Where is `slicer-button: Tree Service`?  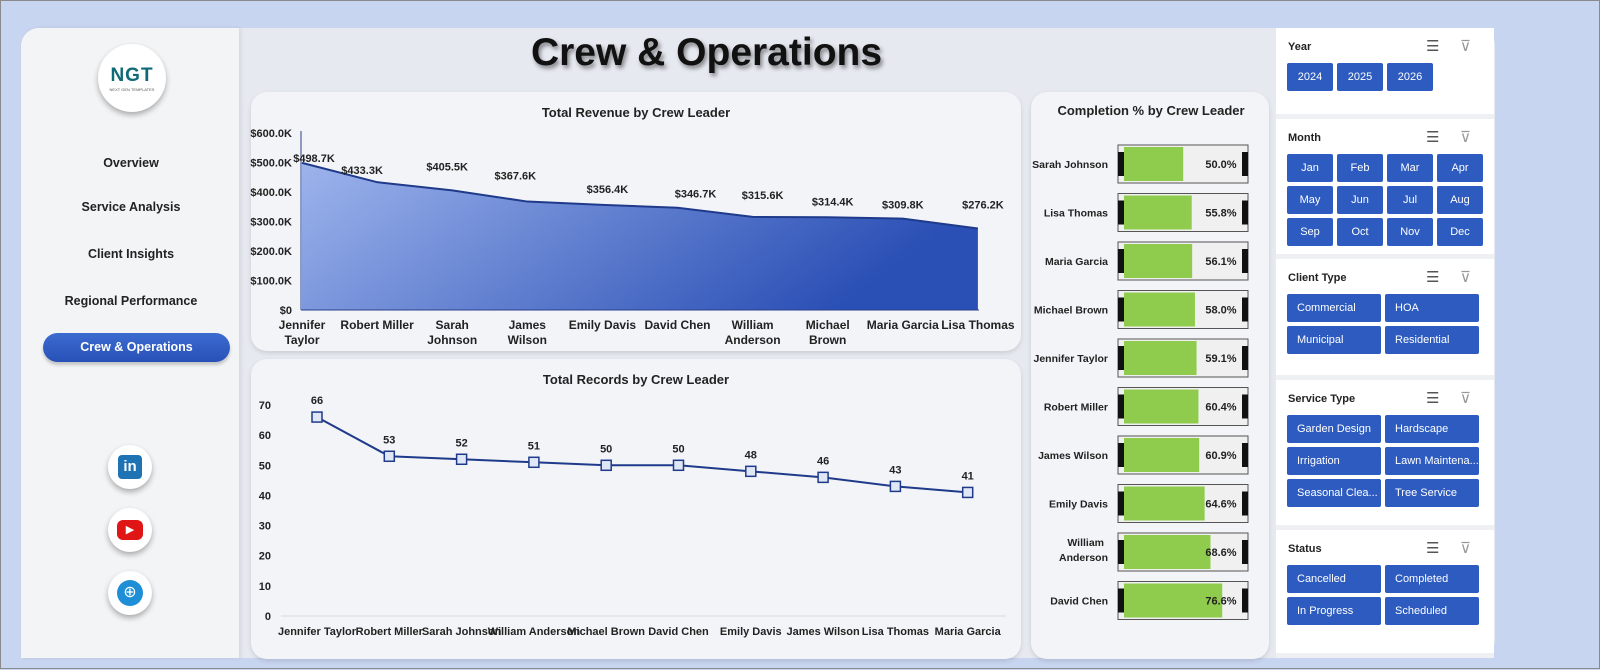
slicer-button: Tree Service is located at coordinates (1432, 493).